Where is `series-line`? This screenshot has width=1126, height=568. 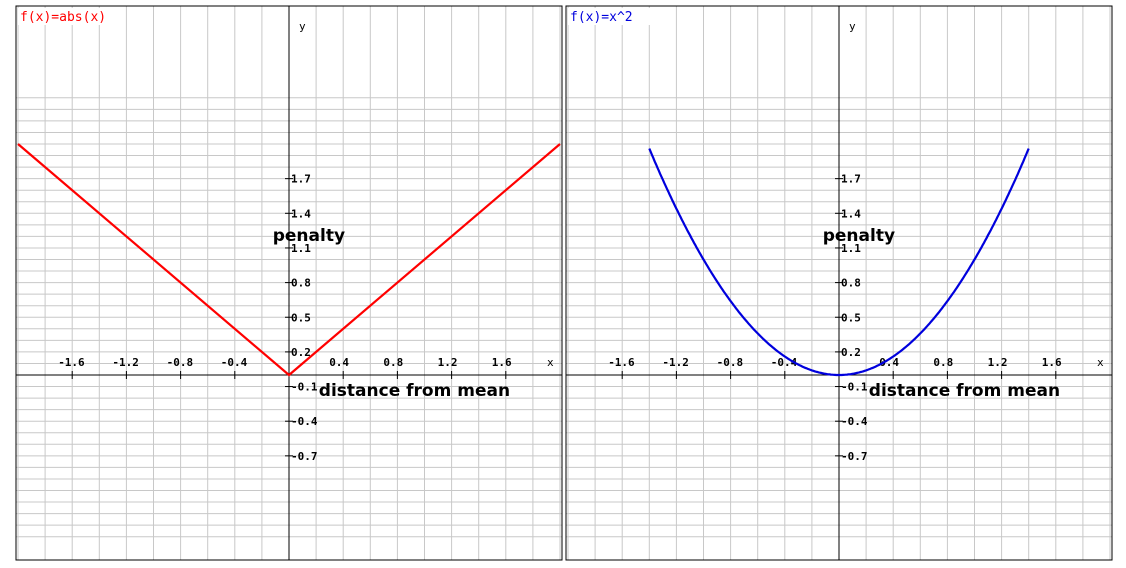 series-line is located at coordinates (839, 262).